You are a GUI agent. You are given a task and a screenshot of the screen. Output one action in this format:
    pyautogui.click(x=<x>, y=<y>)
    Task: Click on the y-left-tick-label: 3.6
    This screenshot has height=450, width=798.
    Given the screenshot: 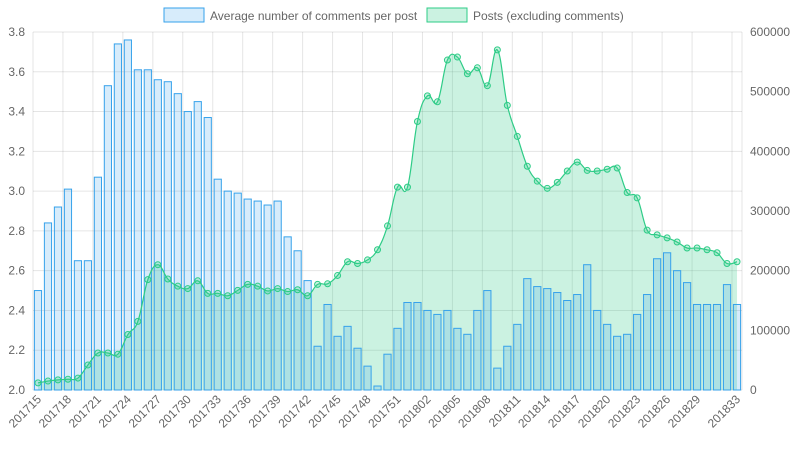 What is the action you would take?
    pyautogui.click(x=16, y=72)
    